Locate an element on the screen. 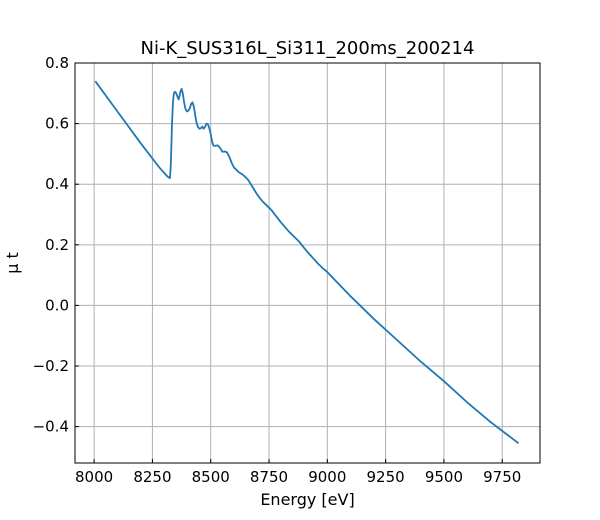 Image resolution: width=600 pixels, height=520 pixels. y-tick-label: −0.2 is located at coordinates (51, 366).